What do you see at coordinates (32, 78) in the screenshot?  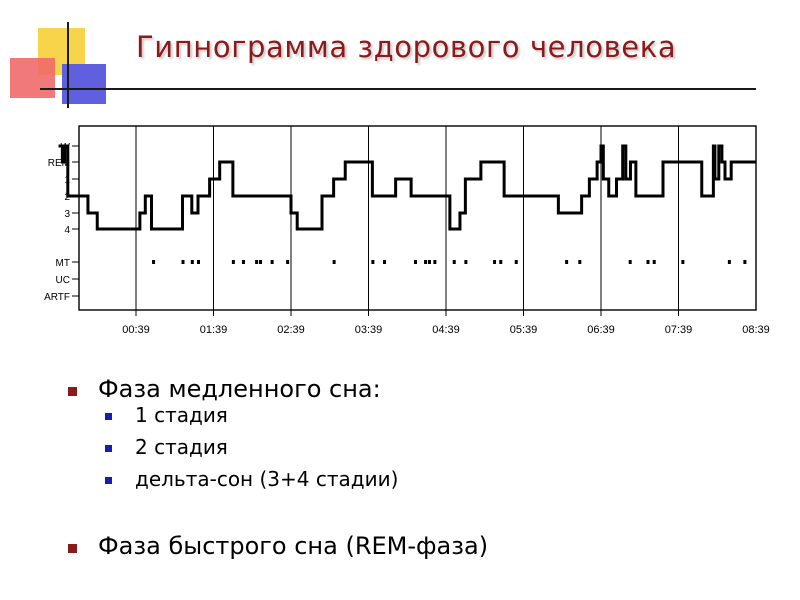 I see `decor-square-red` at bounding box center [32, 78].